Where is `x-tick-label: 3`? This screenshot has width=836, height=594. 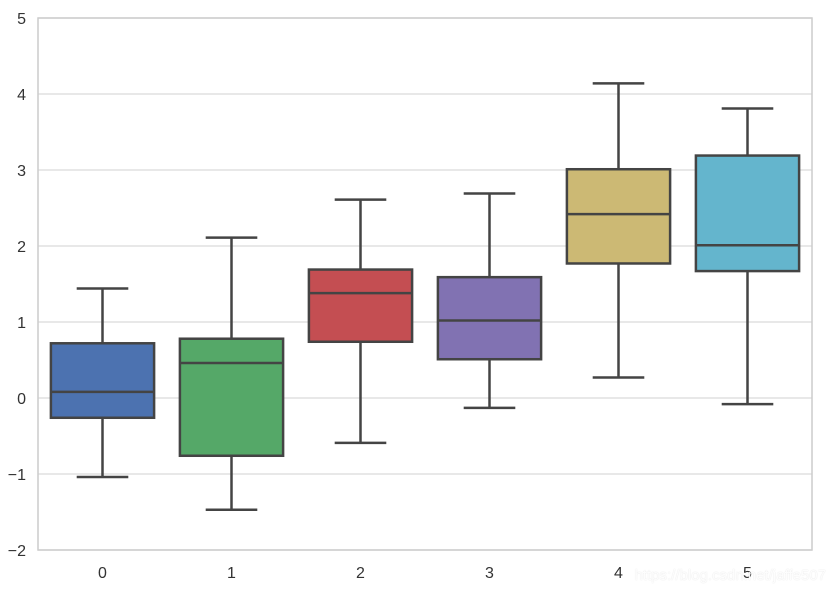 x-tick-label: 3 is located at coordinates (489, 573).